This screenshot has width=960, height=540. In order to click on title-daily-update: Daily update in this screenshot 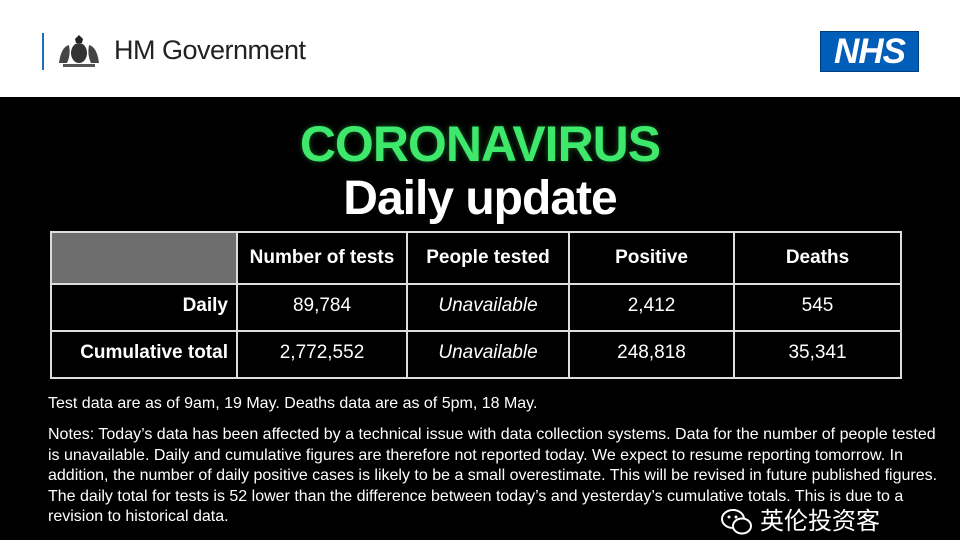, I will do `click(480, 198)`.